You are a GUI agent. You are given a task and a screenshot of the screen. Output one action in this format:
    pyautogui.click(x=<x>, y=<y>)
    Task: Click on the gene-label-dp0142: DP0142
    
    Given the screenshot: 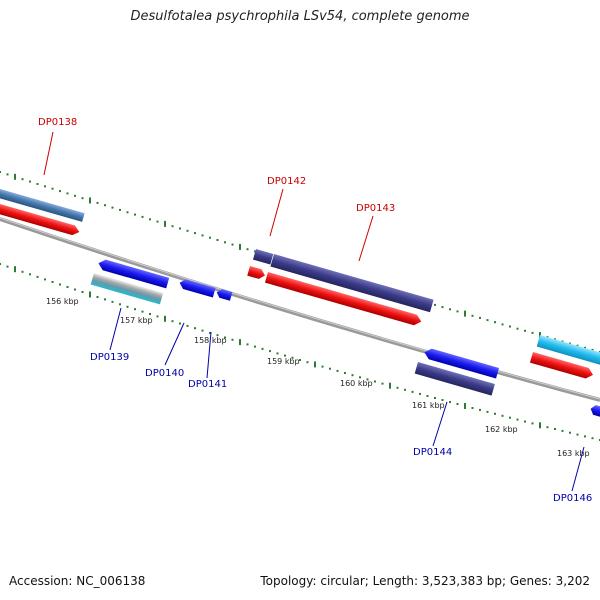 What is the action you would take?
    pyautogui.click(x=286, y=181)
    